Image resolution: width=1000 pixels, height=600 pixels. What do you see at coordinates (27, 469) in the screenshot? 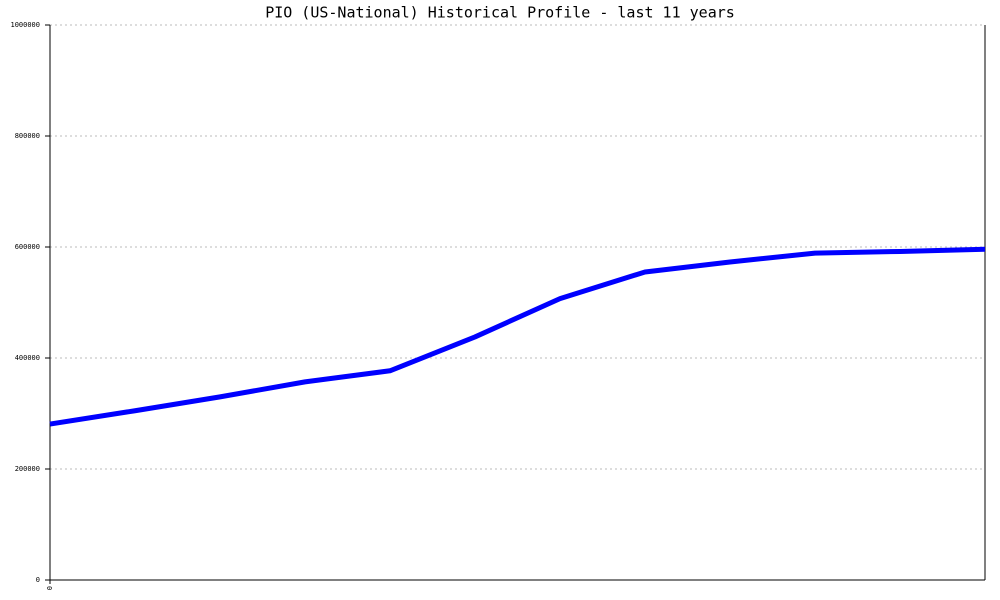
I see `y-tick-label: 200000` at bounding box center [27, 469].